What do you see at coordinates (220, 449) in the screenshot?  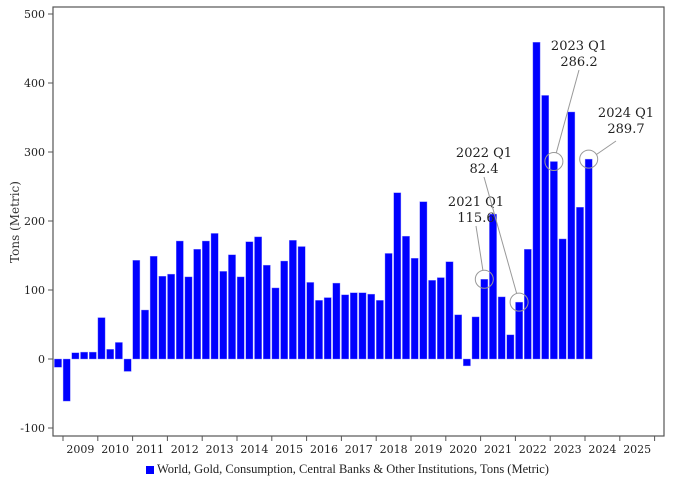 I see `x-tick-label: 2013` at bounding box center [220, 449].